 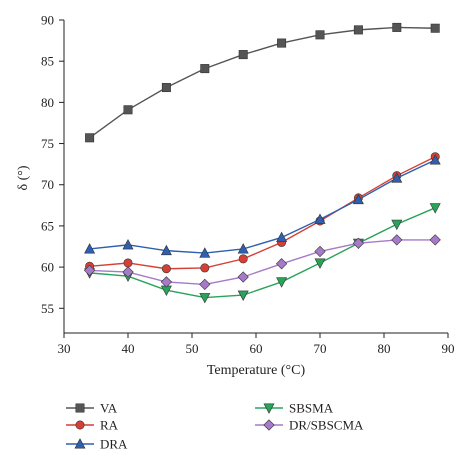 I want to click on legend-item-ra: RA, so click(x=92, y=425).